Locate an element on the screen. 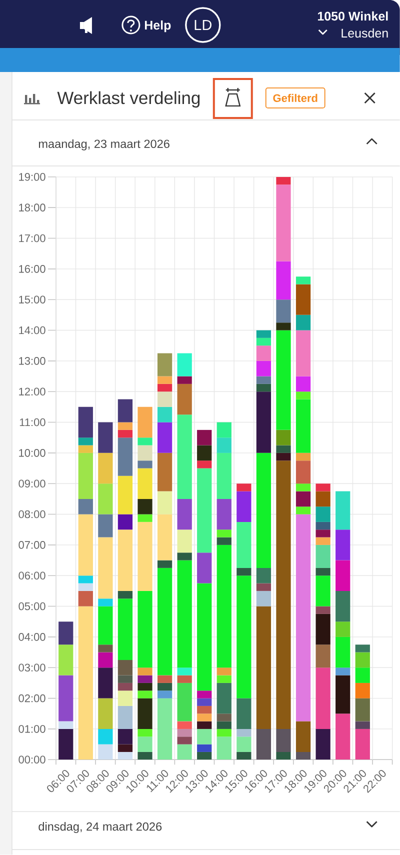  y-tick-label: 03:00 is located at coordinates (32, 668).